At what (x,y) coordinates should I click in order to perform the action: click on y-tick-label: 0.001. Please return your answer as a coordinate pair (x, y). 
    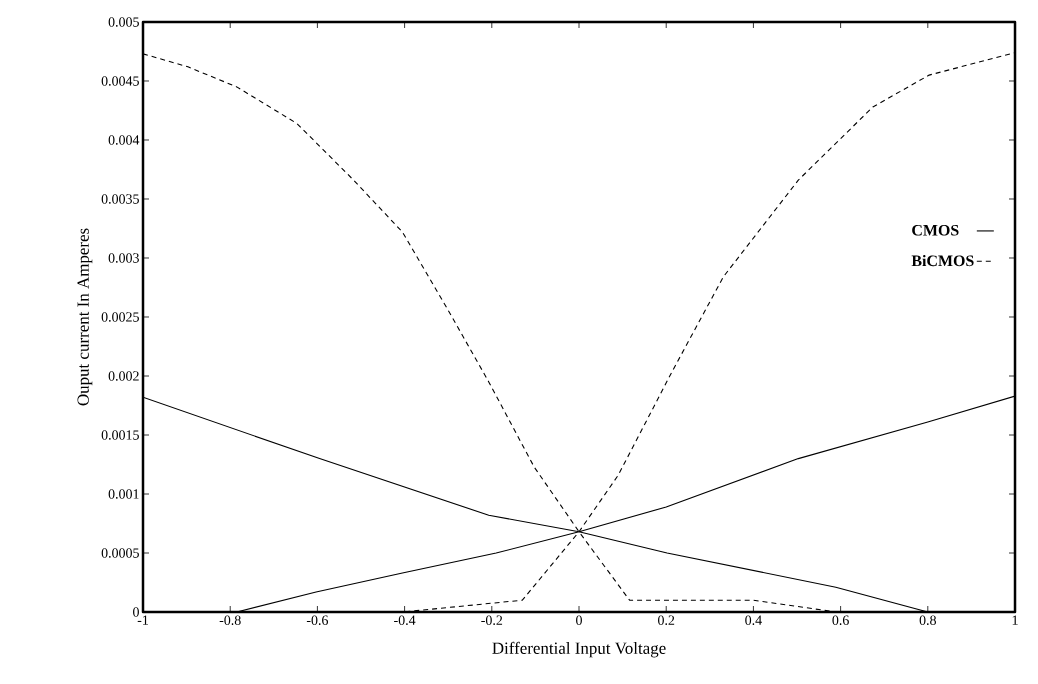
    Looking at the image, I should click on (123, 494).